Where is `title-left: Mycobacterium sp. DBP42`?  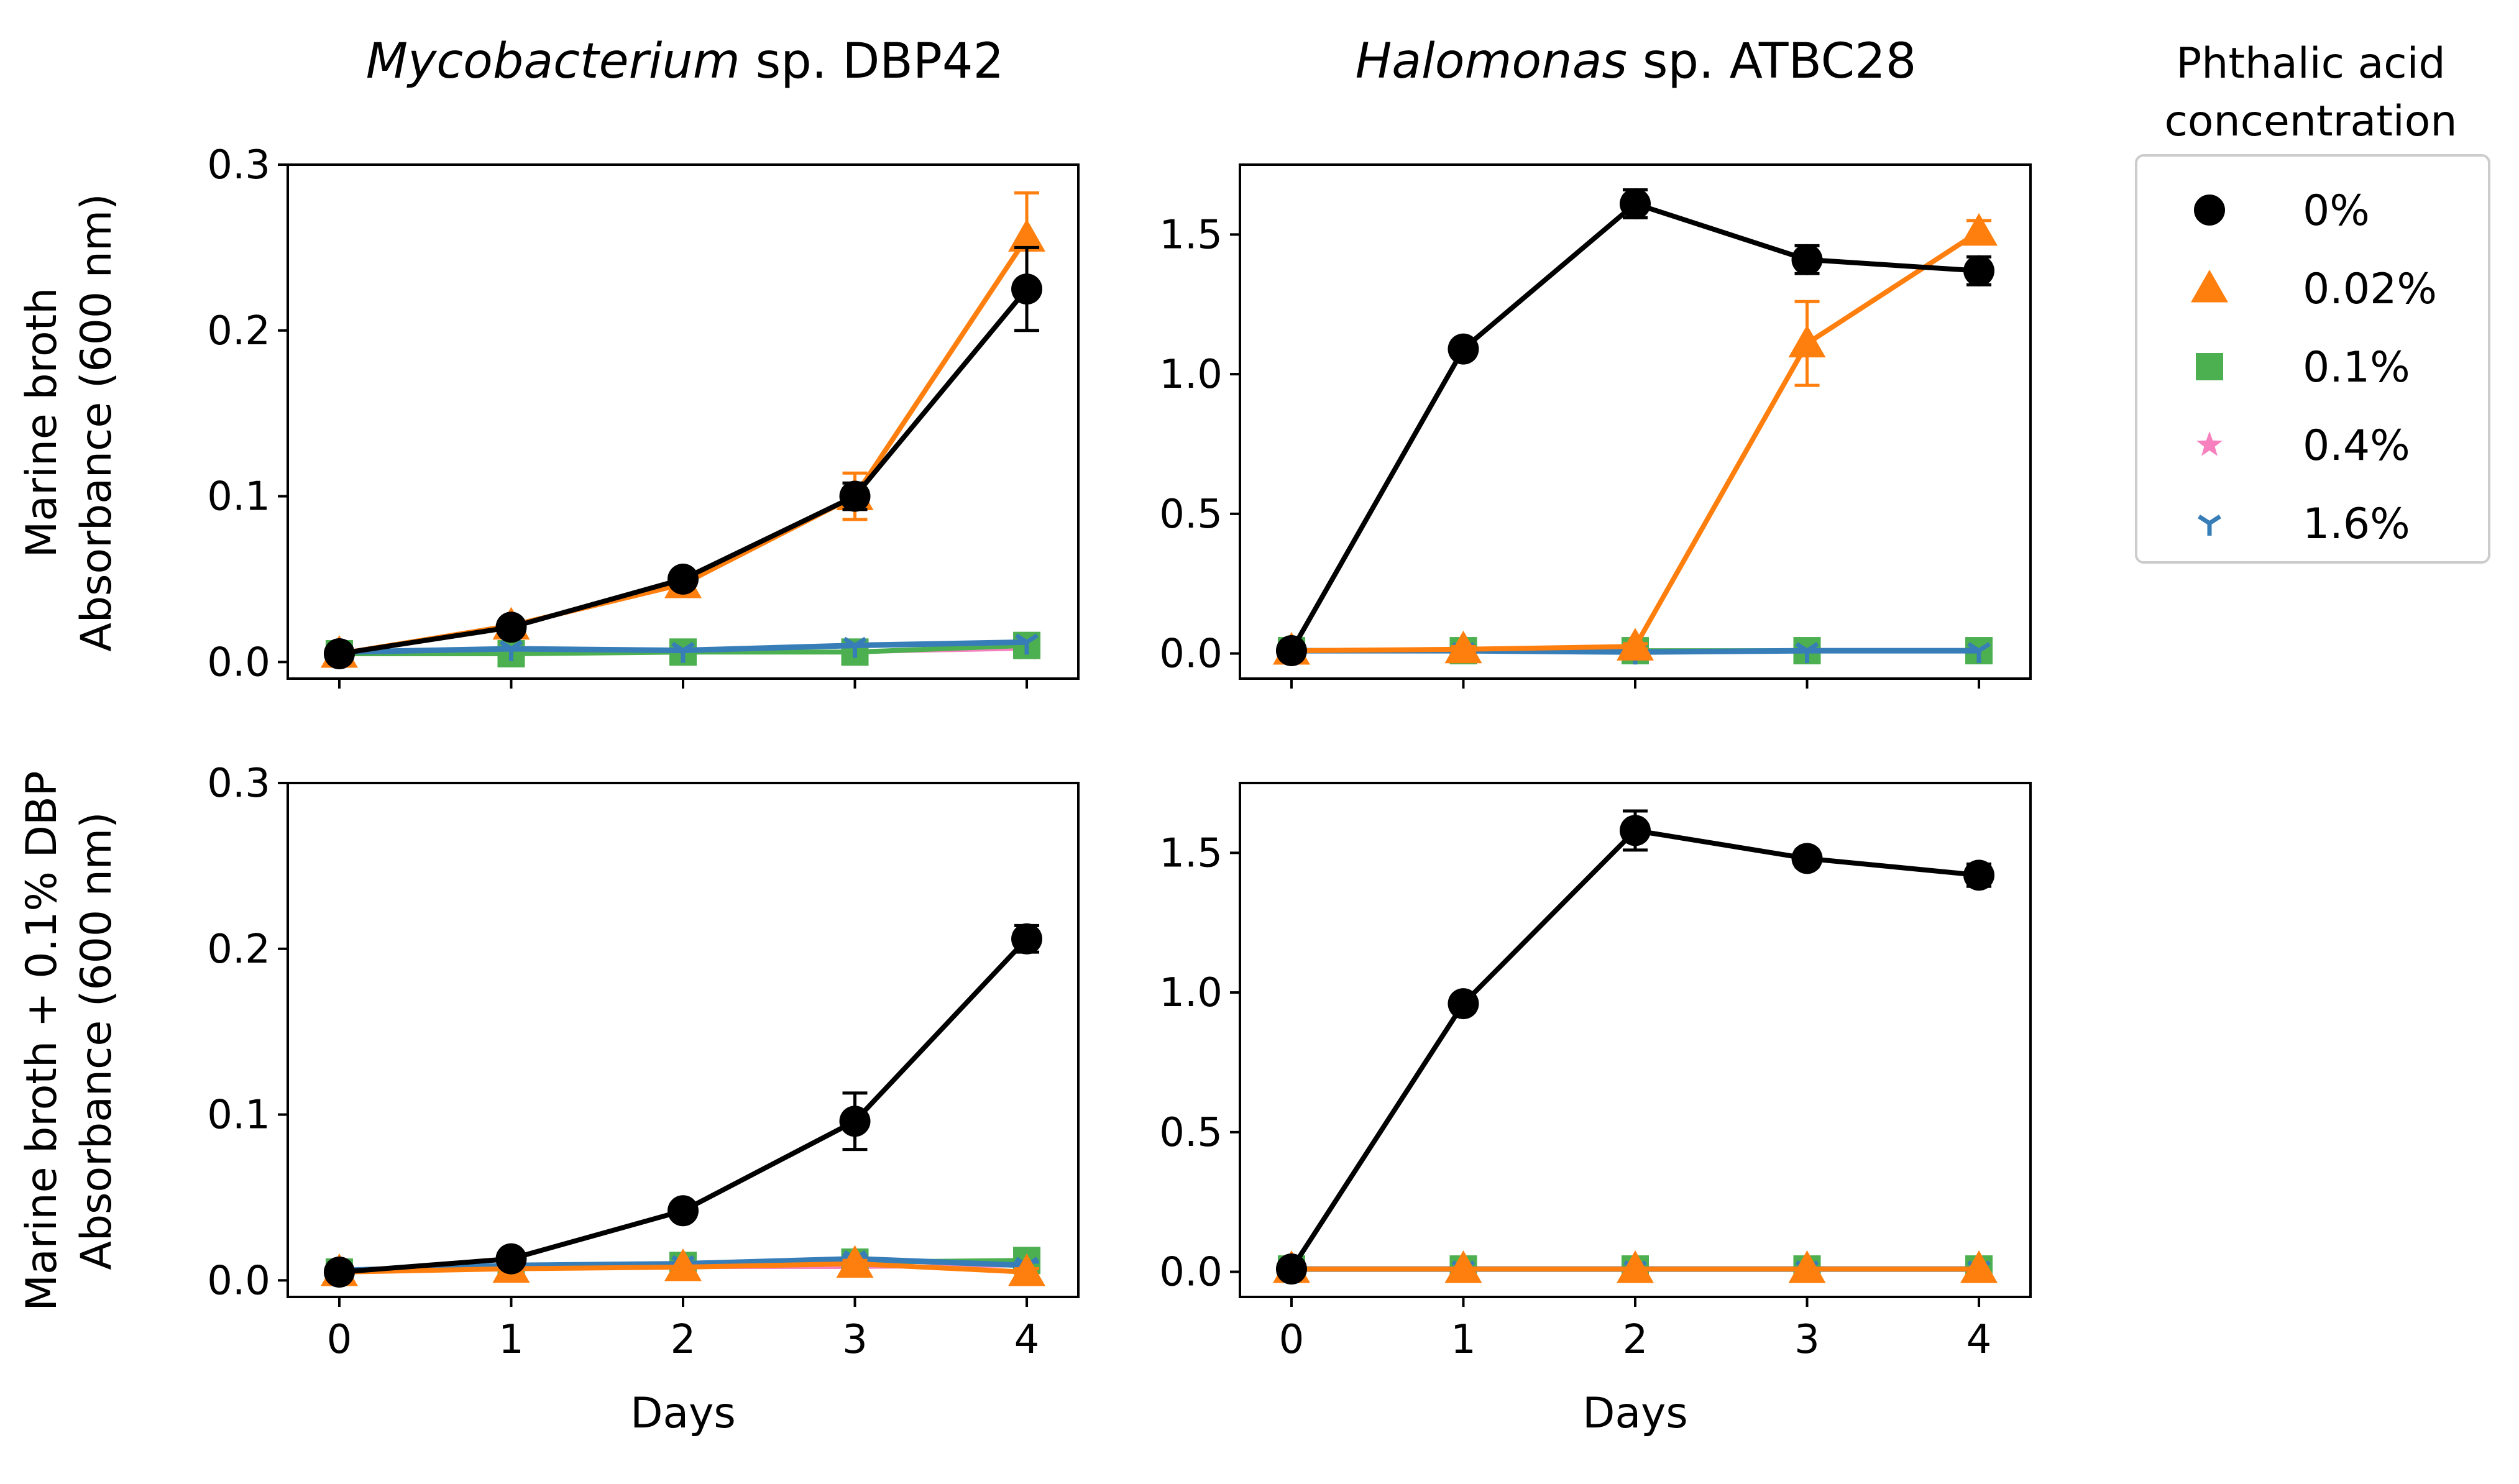
title-left: Mycobacterium sp. DBP42 is located at coordinates (685, 61).